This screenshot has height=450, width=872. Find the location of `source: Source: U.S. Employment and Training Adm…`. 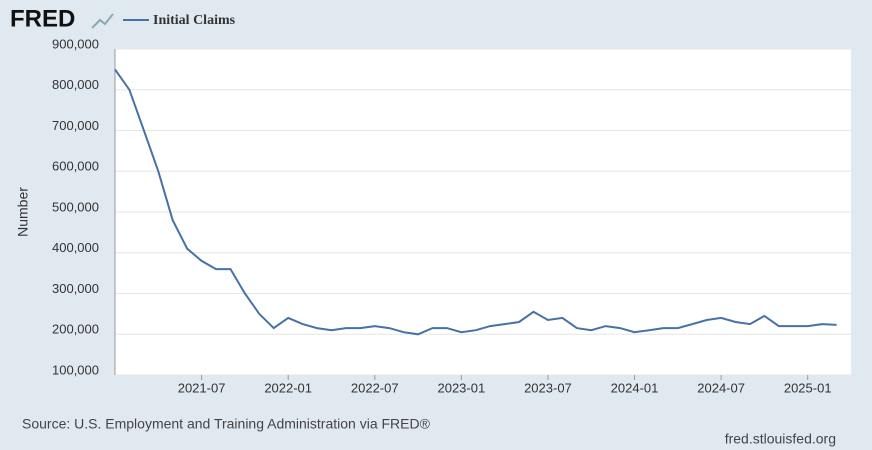

source: Source: U.S. Employment and Training Adm… is located at coordinates (226, 424).